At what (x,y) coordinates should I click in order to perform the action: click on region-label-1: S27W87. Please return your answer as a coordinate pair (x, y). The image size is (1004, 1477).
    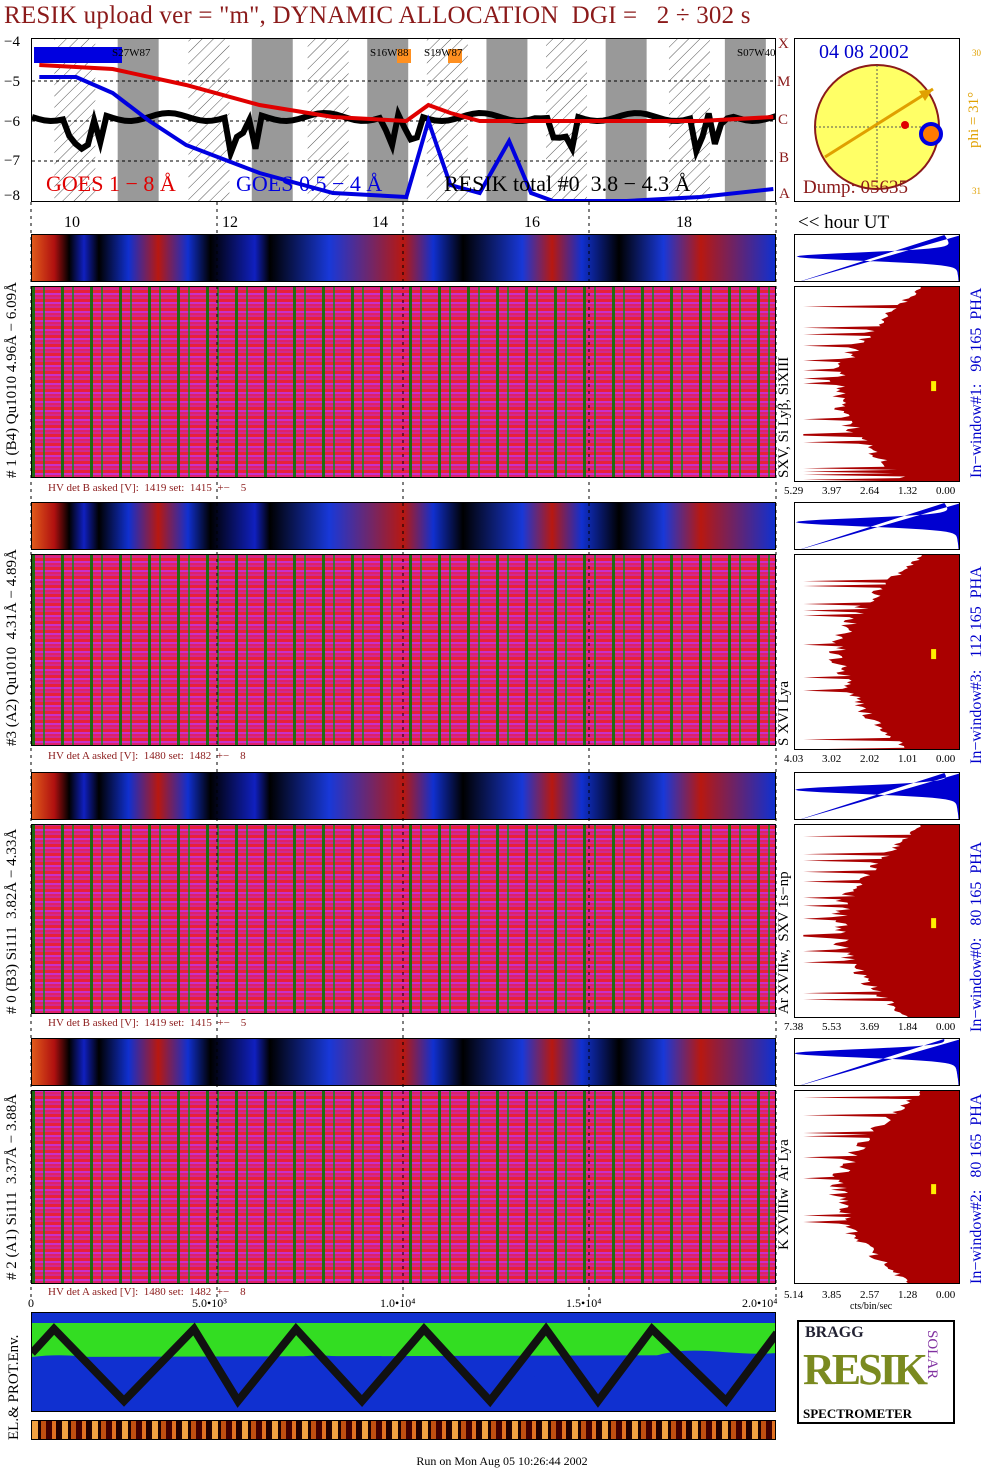
    Looking at the image, I should click on (131, 53).